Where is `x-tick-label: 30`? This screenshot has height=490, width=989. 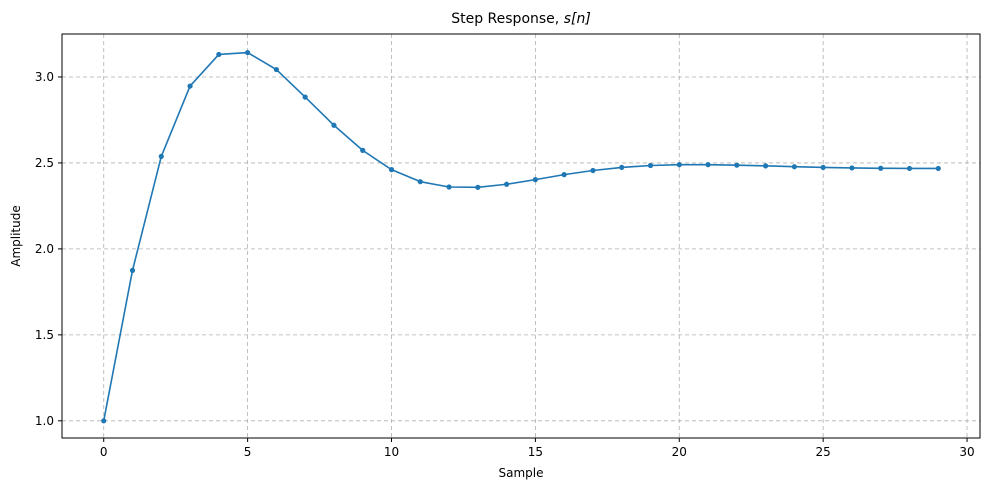 x-tick-label: 30 is located at coordinates (966, 452).